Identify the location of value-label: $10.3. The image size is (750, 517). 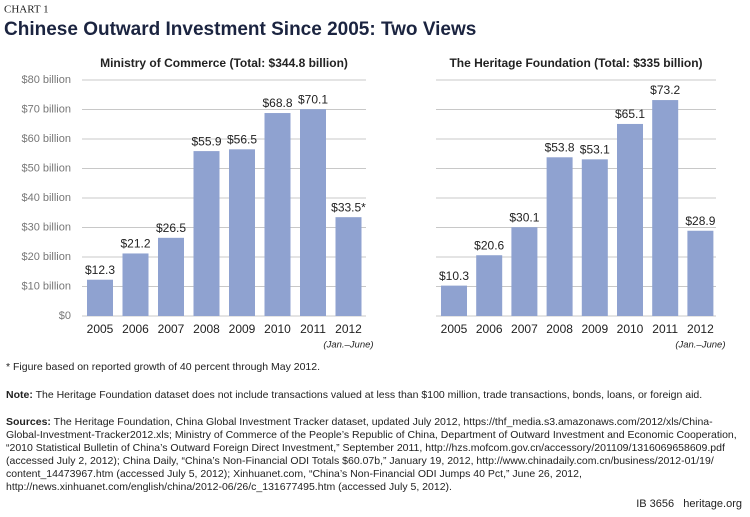
(454, 276).